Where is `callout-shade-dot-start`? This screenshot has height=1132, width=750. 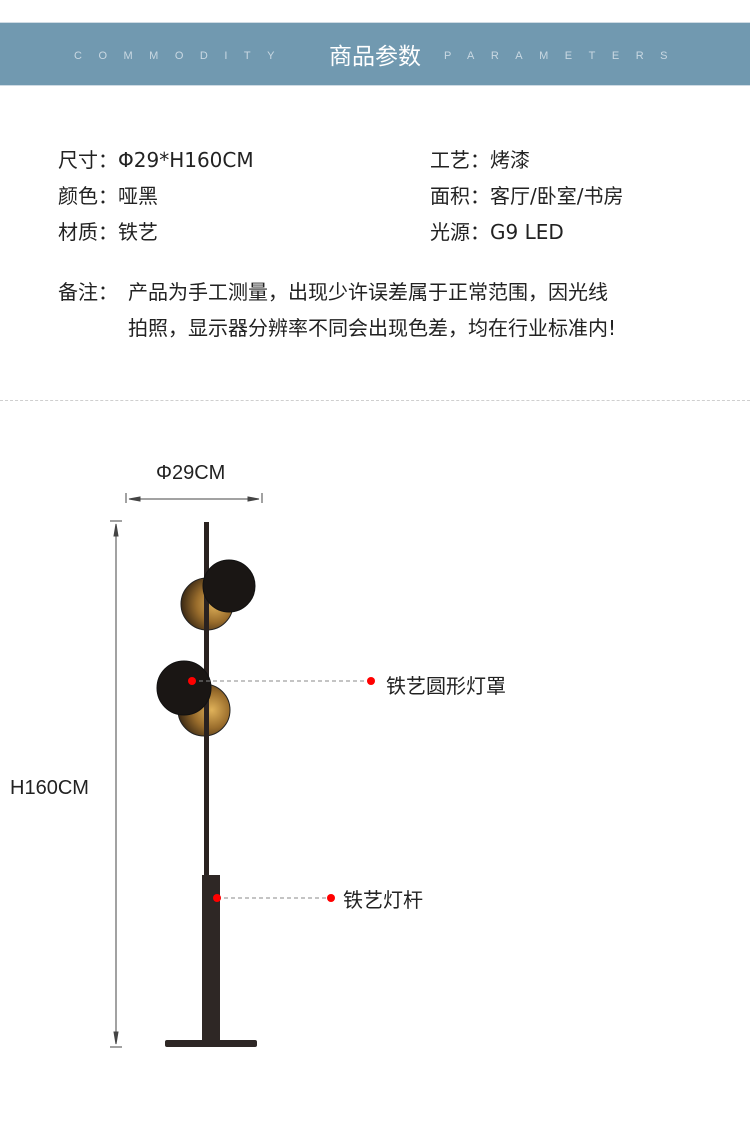
callout-shade-dot-start is located at coordinates (192, 681).